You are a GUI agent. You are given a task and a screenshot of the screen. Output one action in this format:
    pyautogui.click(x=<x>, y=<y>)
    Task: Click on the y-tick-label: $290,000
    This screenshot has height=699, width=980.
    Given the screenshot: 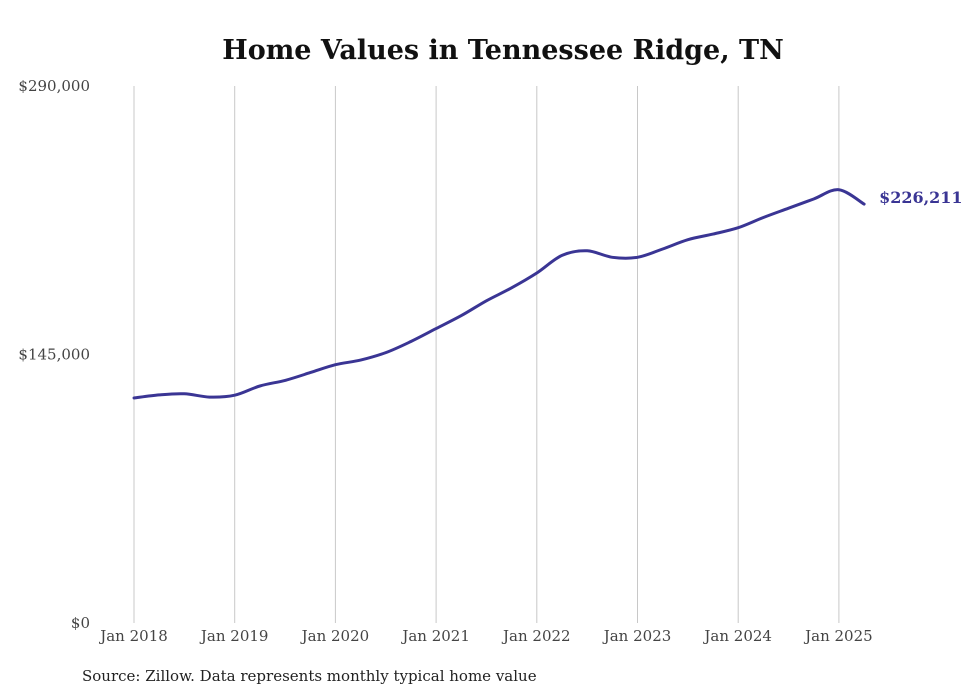 What is the action you would take?
    pyautogui.click(x=54, y=86)
    